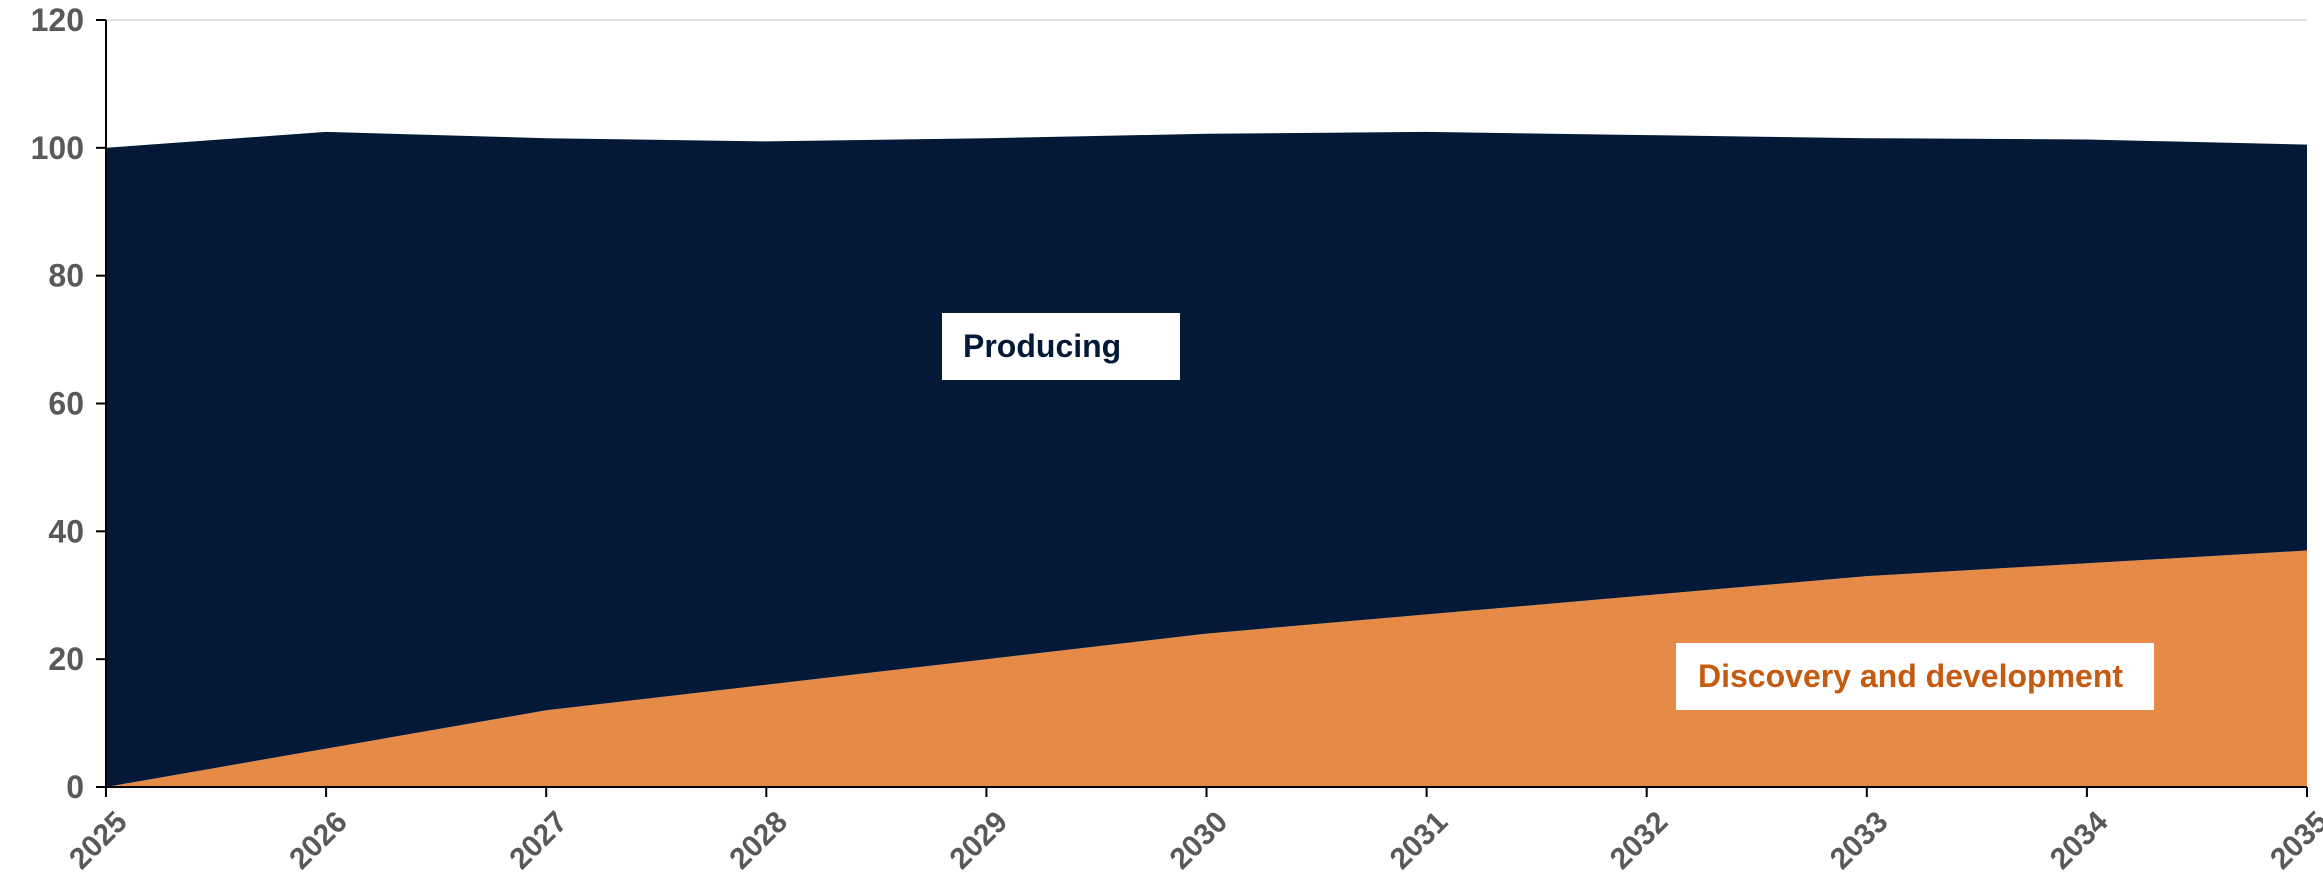 The height and width of the screenshot is (890, 2323). Describe the element at coordinates (1042, 346) in the screenshot. I see `producing-label: Producing` at that location.